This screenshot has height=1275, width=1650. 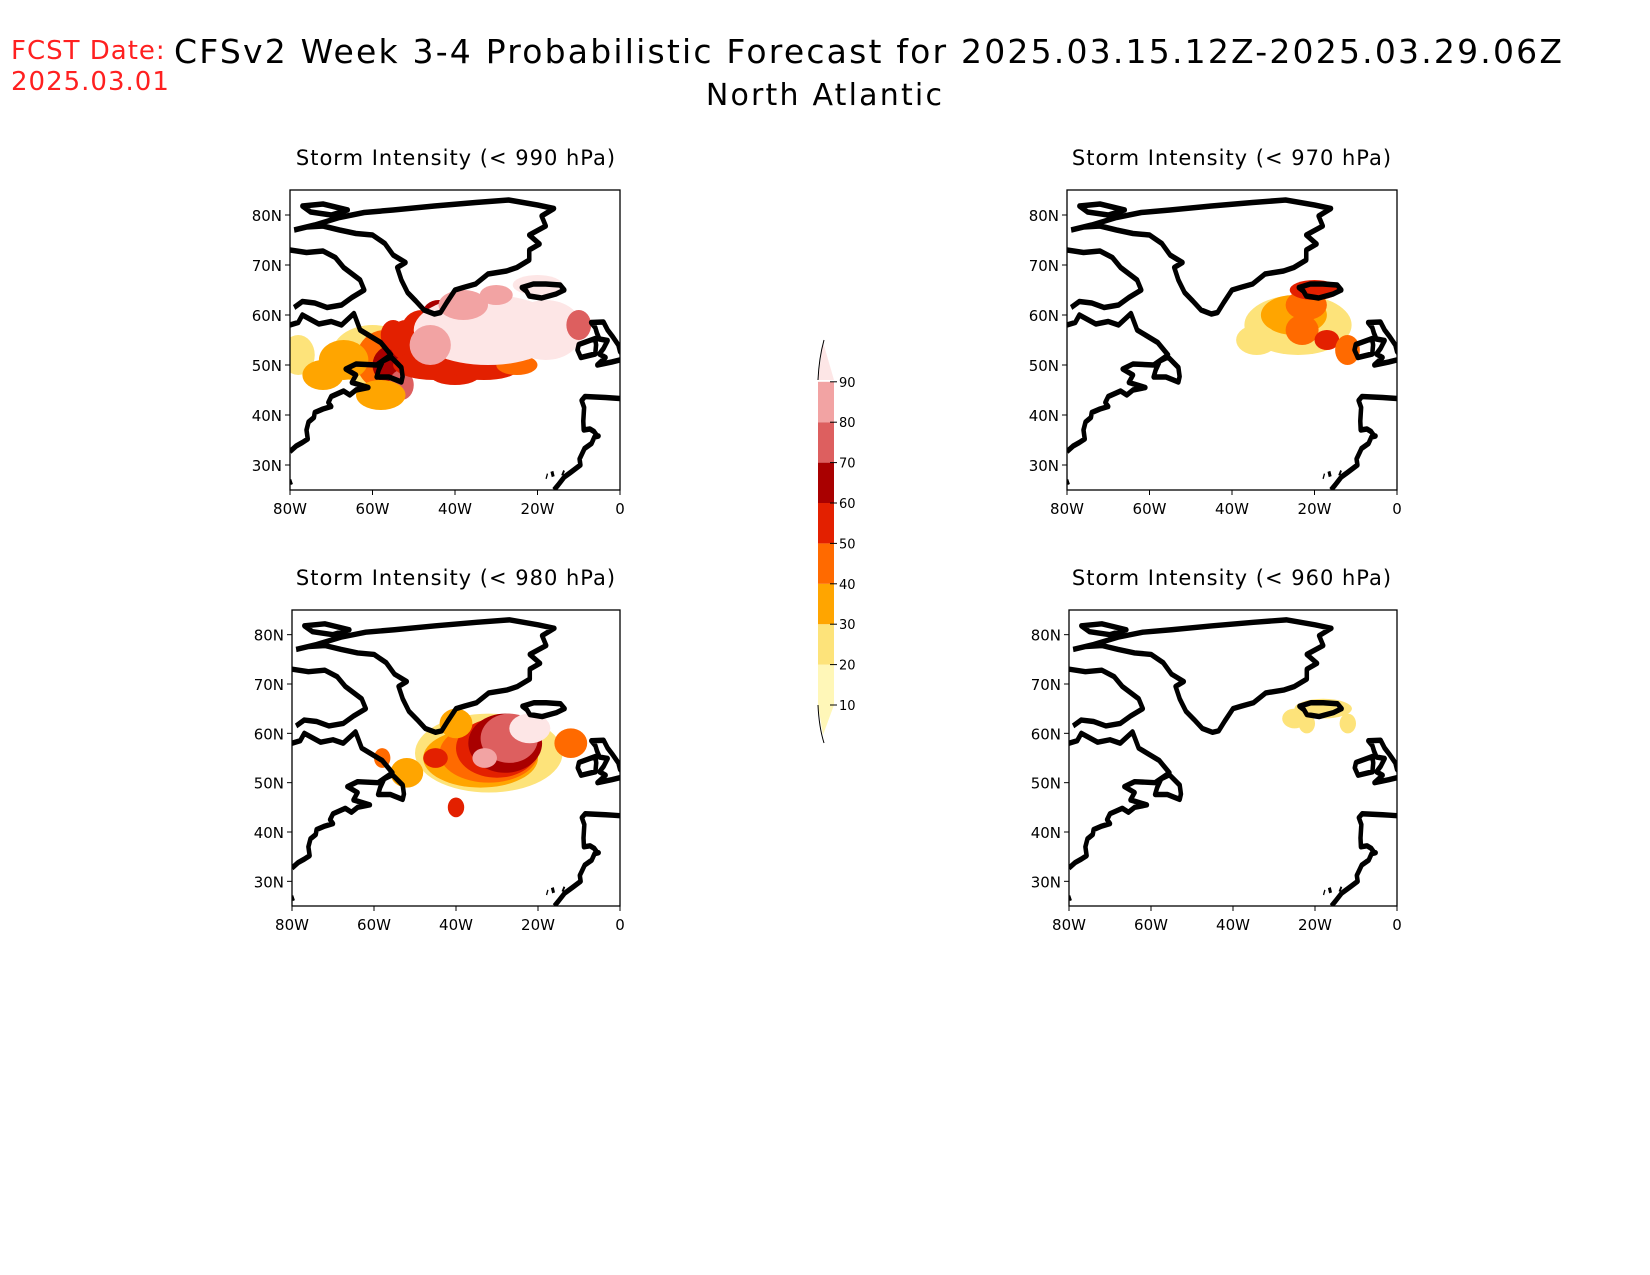 What do you see at coordinates (847, 383) in the screenshot?
I see `colorbar-label: 90` at bounding box center [847, 383].